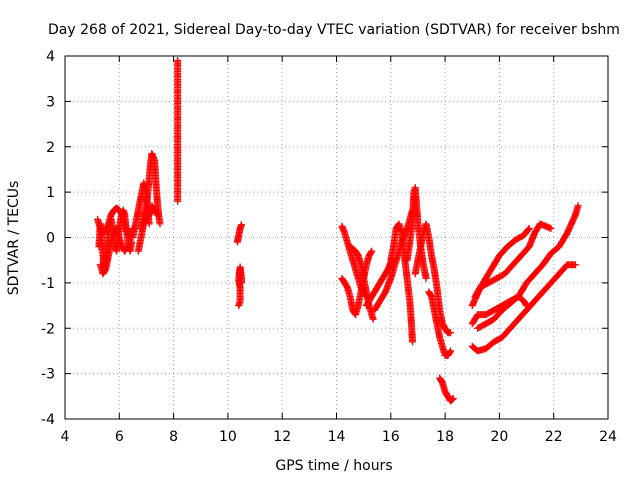 This screenshot has width=640, height=480. What do you see at coordinates (50, 102) in the screenshot?
I see `y-tick-label: 3` at bounding box center [50, 102].